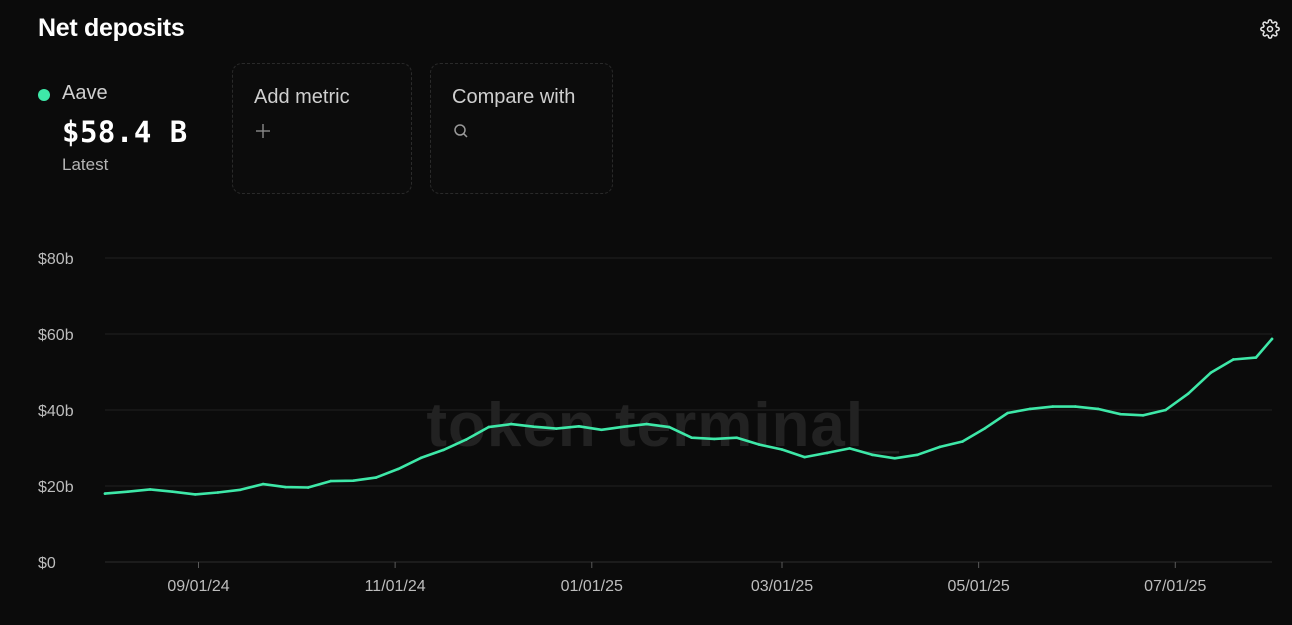  Describe the element at coordinates (592, 586) in the screenshot. I see `x-tick-label: 01/01/25` at that location.